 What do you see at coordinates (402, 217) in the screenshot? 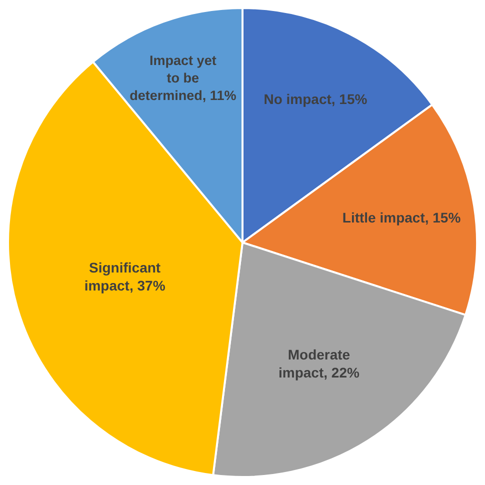
I see `slice-label: Little impact, 15%` at bounding box center [402, 217].